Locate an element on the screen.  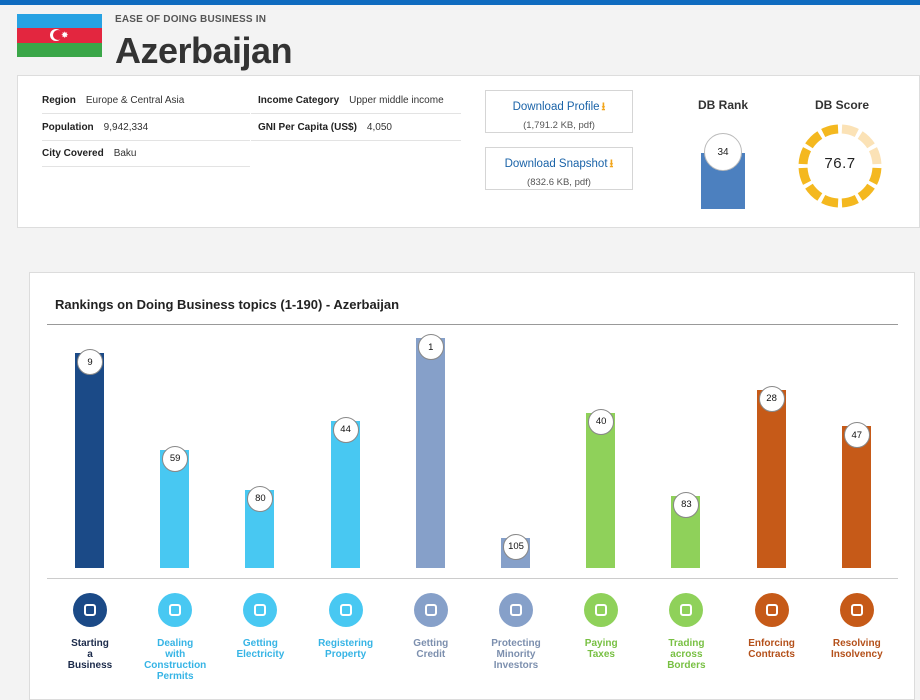
info-region: Region Europe & Central Asia is located at coordinates (146, 101).